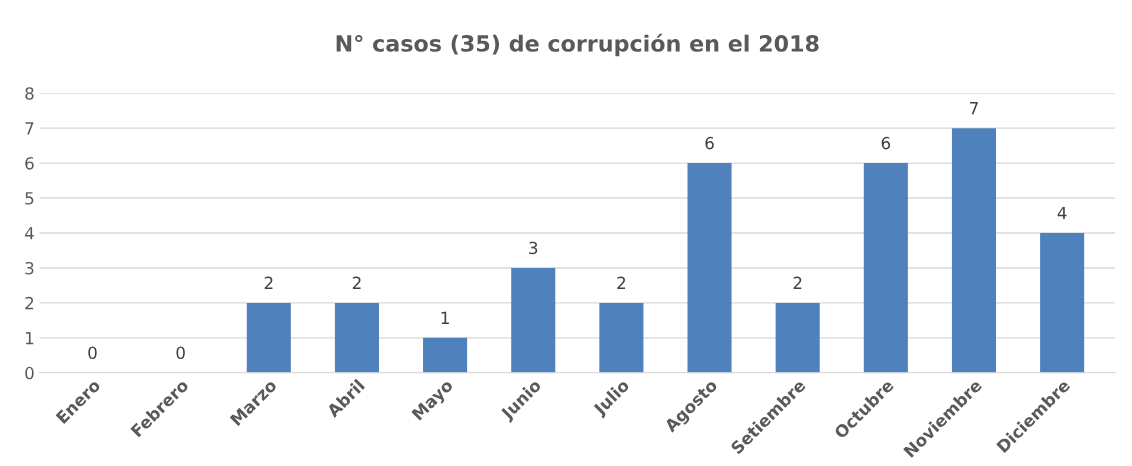 This screenshot has height=466, width=1132. I want to click on y-tick-label: 6, so click(29, 163).